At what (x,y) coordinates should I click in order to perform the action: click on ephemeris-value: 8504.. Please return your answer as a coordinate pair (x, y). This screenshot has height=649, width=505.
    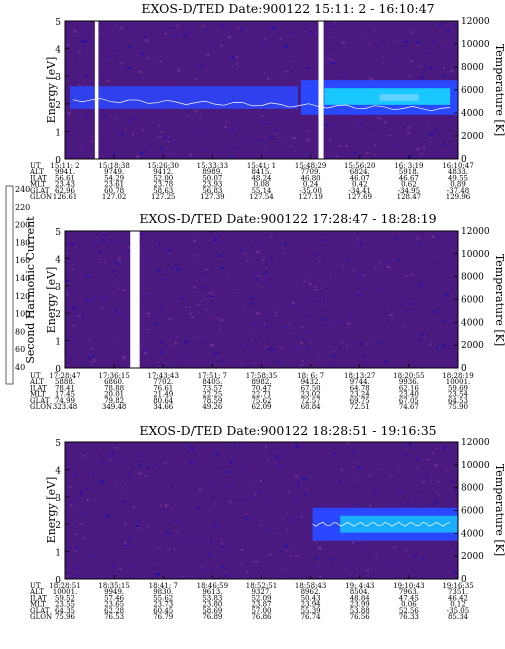
    Looking at the image, I should click on (360, 592).